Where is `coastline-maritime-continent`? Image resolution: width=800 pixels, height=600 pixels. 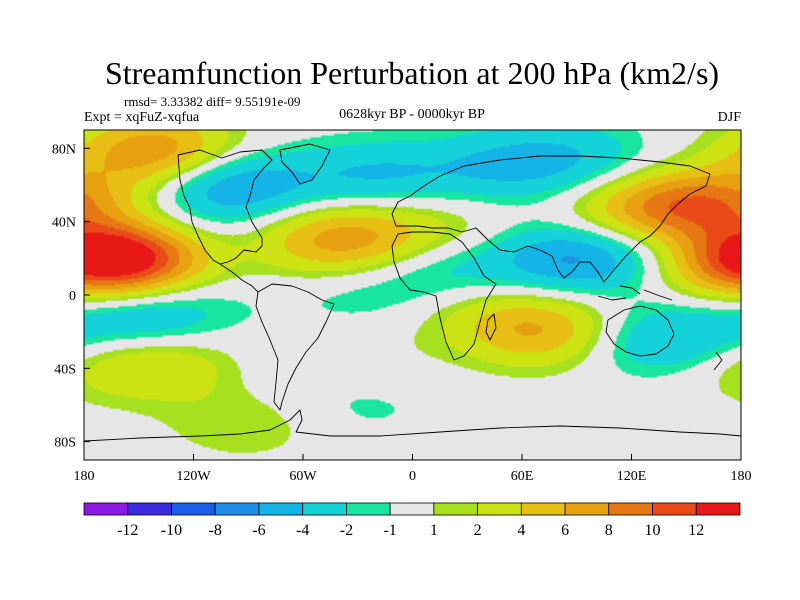
coastline-maritime-continent is located at coordinates (635, 293).